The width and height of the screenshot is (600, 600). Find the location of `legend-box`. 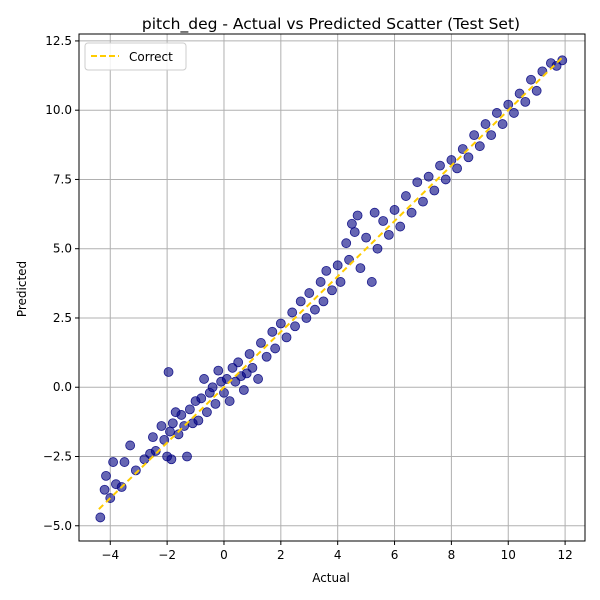

legend-box is located at coordinates (135, 56).